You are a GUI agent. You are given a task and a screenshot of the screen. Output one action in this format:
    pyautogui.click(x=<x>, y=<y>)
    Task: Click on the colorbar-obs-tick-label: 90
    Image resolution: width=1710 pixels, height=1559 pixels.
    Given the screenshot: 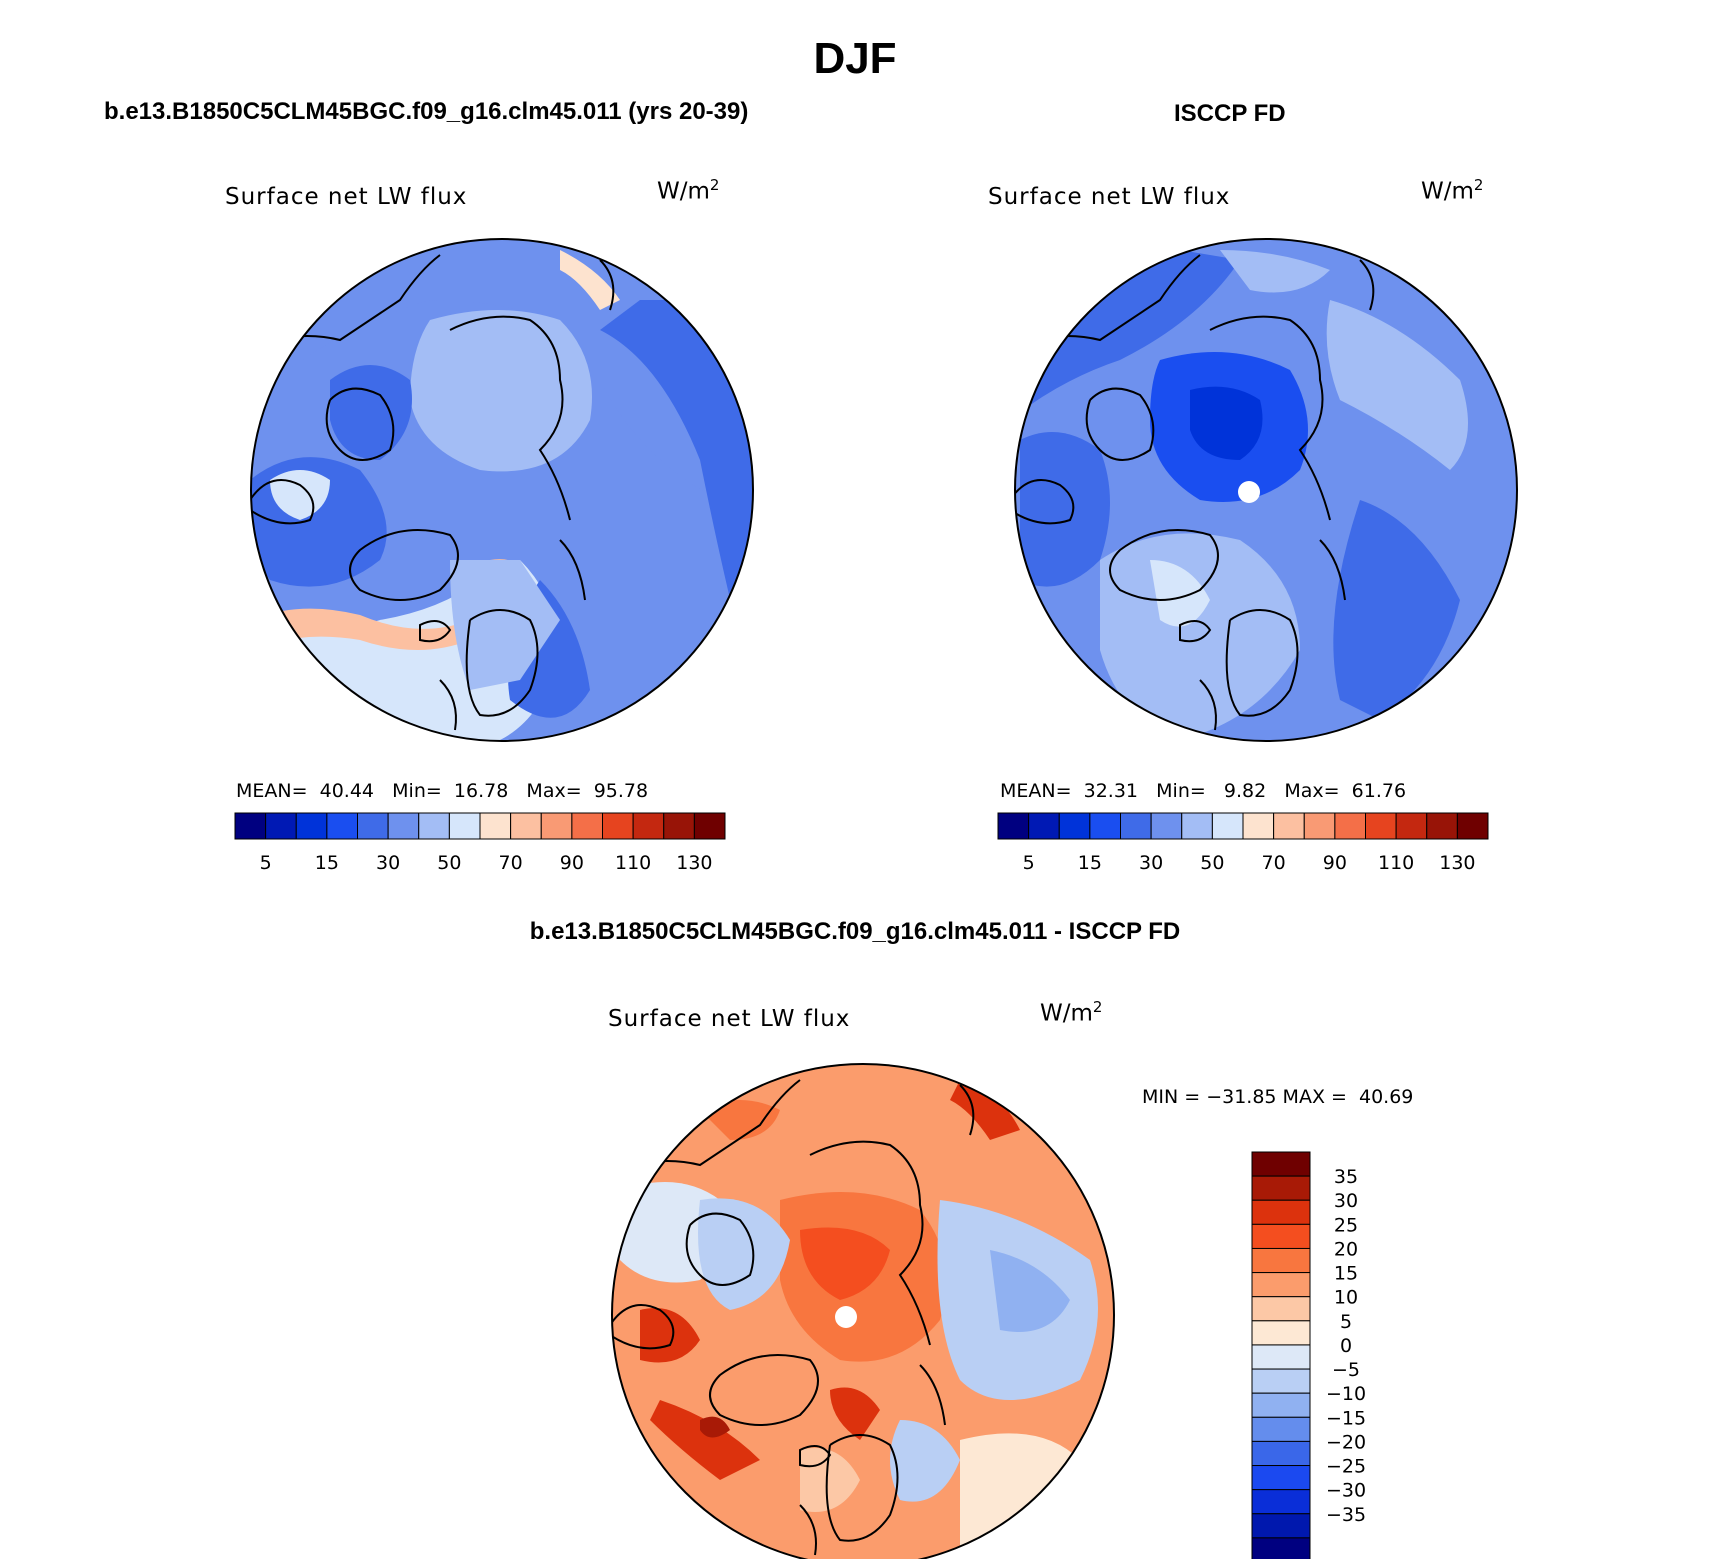 What is the action you would take?
    pyautogui.click(x=1335, y=863)
    